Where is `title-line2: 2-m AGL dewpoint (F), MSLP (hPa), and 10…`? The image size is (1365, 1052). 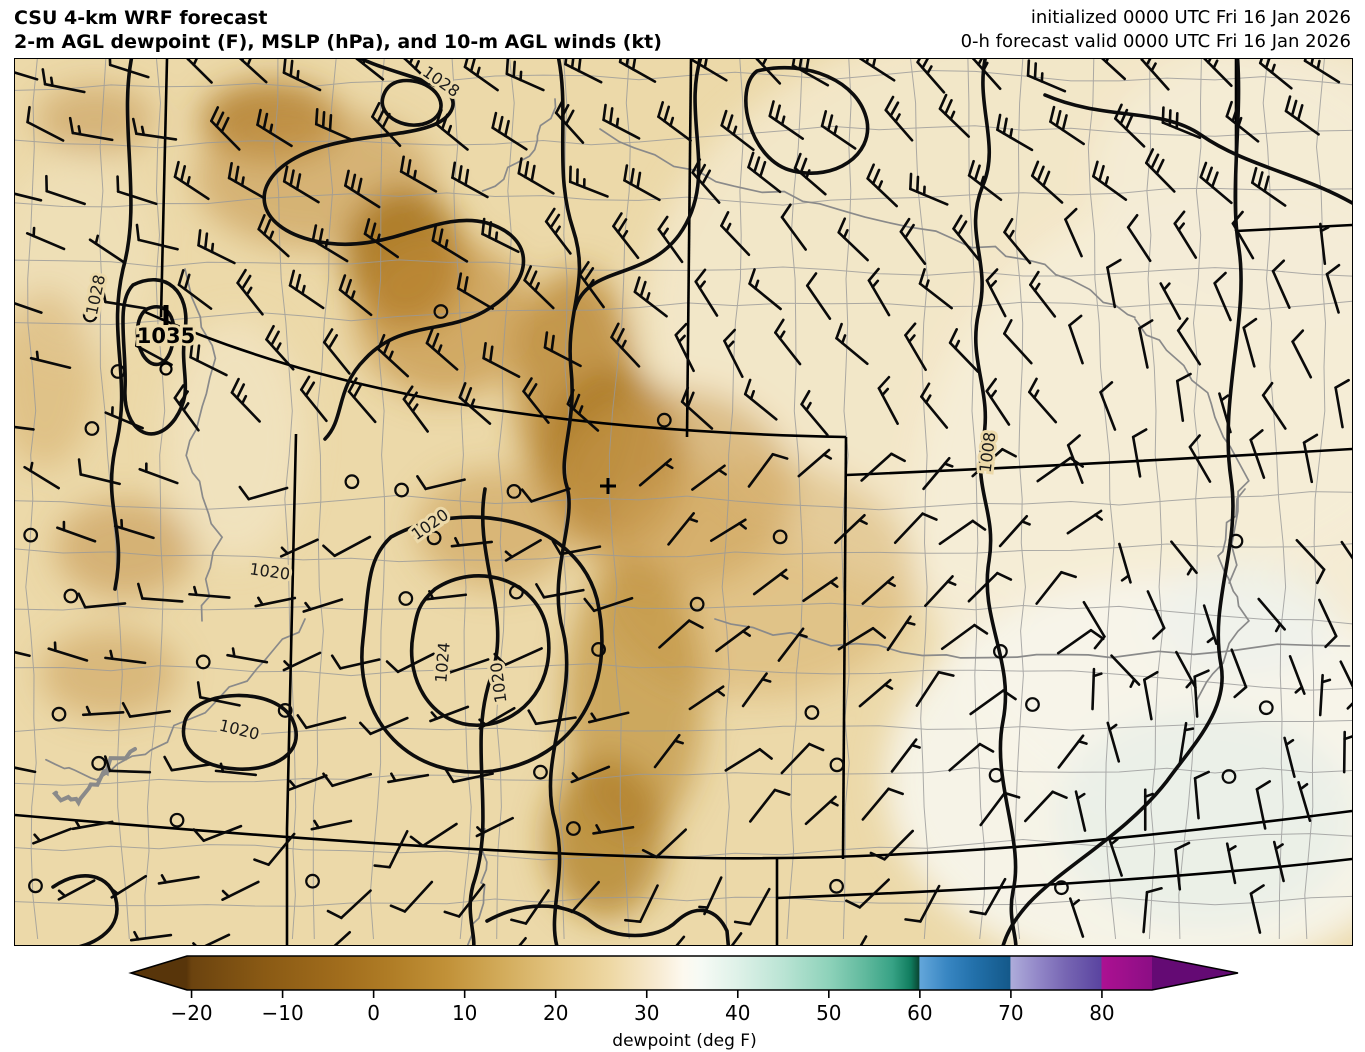 title-line2: 2-m AGL dewpoint (F), MSLP (hPa), and 10… is located at coordinates (338, 42).